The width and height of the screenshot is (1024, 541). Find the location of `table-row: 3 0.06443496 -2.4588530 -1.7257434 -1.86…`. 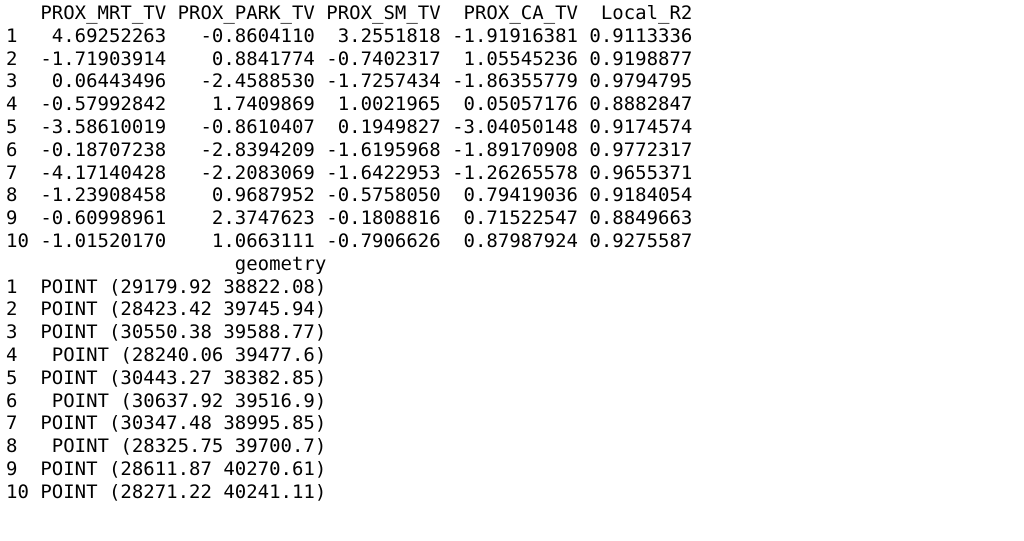

table-row: 3 0.06443496 -2.4588530 -1.7257434 -1.86… is located at coordinates (349, 81).